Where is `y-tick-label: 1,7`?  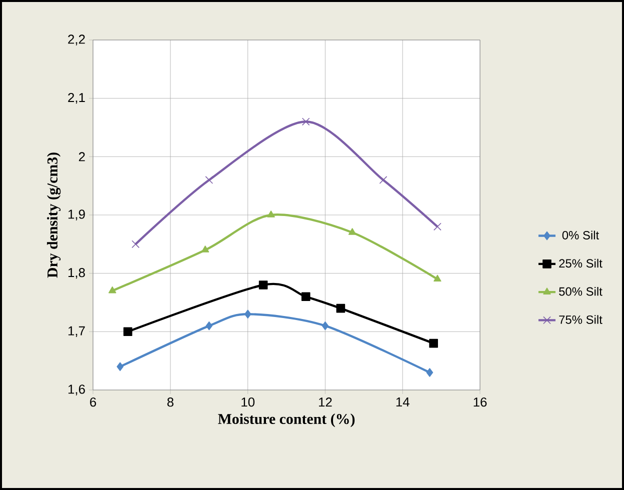
y-tick-label: 1,7 is located at coordinates (76, 331).